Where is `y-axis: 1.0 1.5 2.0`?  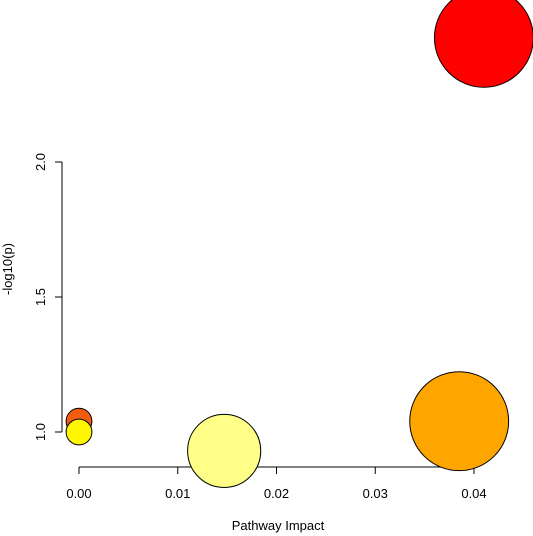
y-axis: 1.0 1.5 2.0 is located at coordinates (48, 297).